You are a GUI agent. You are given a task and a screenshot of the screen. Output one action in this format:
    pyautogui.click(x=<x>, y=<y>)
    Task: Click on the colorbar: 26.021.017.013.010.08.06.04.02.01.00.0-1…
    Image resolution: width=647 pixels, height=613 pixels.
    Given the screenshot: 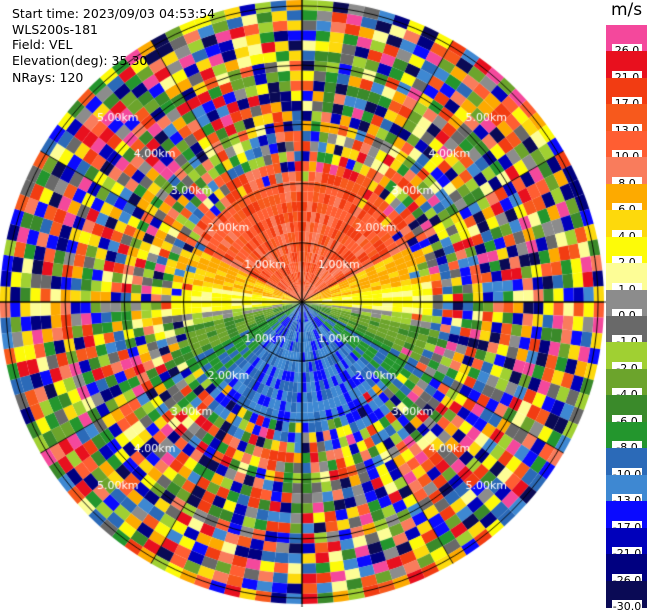 What is the action you would take?
    pyautogui.click(x=626, y=319)
    